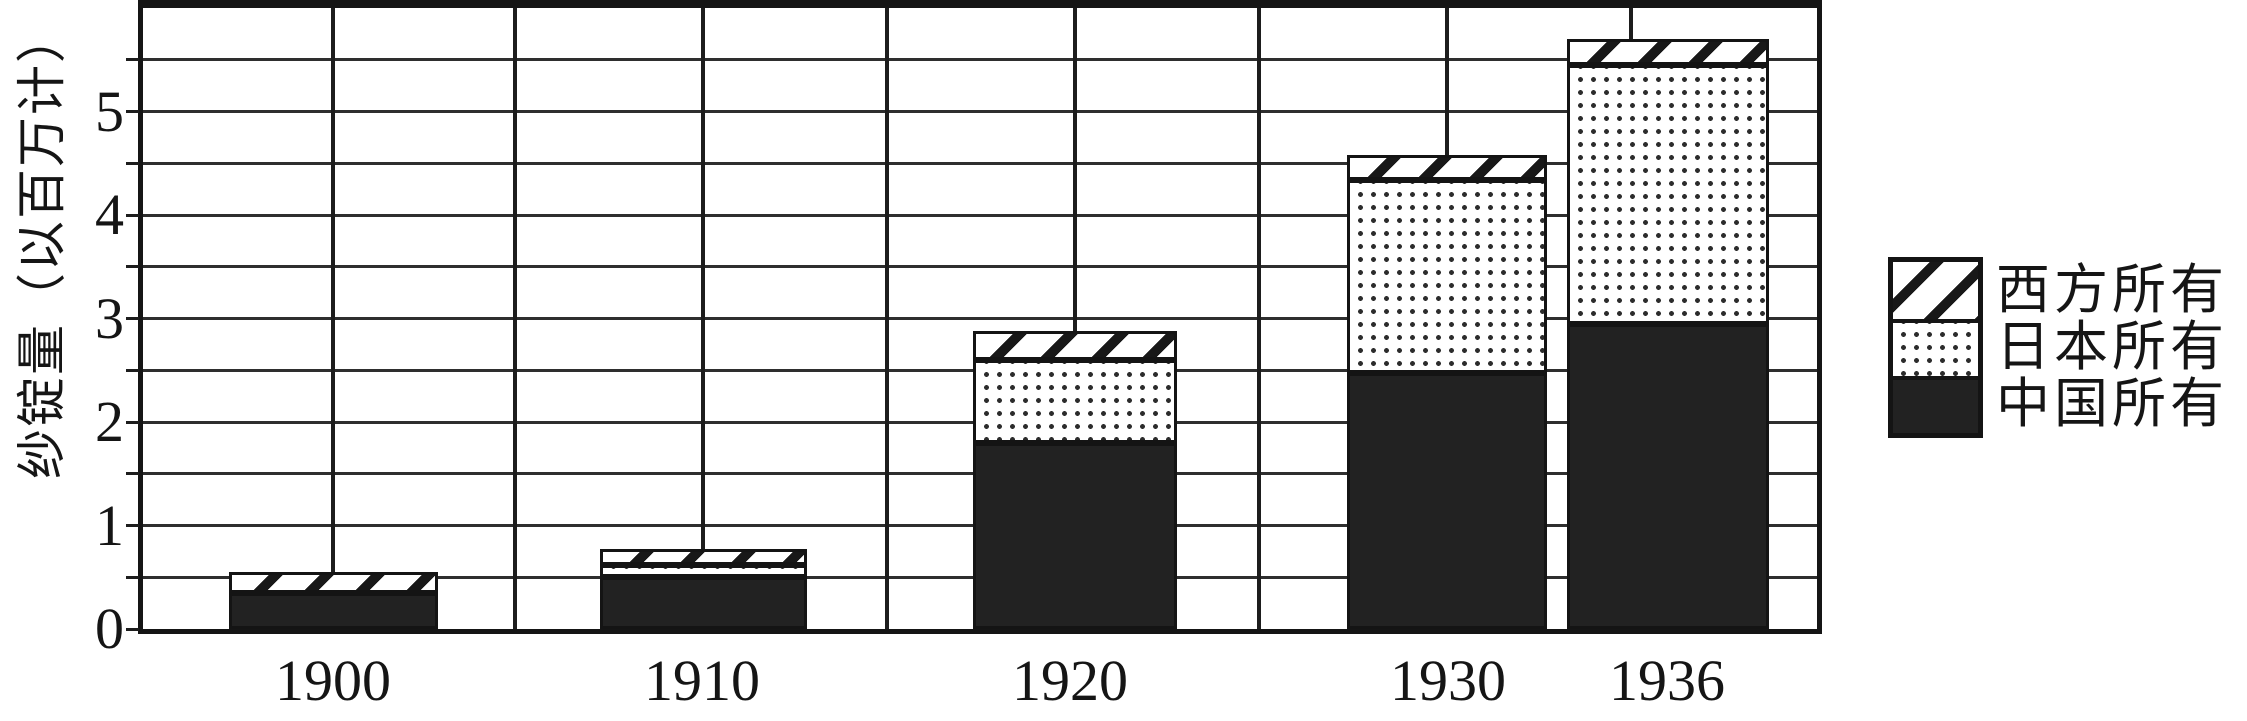 The width and height of the screenshot is (2247, 721). Describe the element at coordinates (1668, 52) in the screenshot. I see `bar-1936-western-owned` at that location.